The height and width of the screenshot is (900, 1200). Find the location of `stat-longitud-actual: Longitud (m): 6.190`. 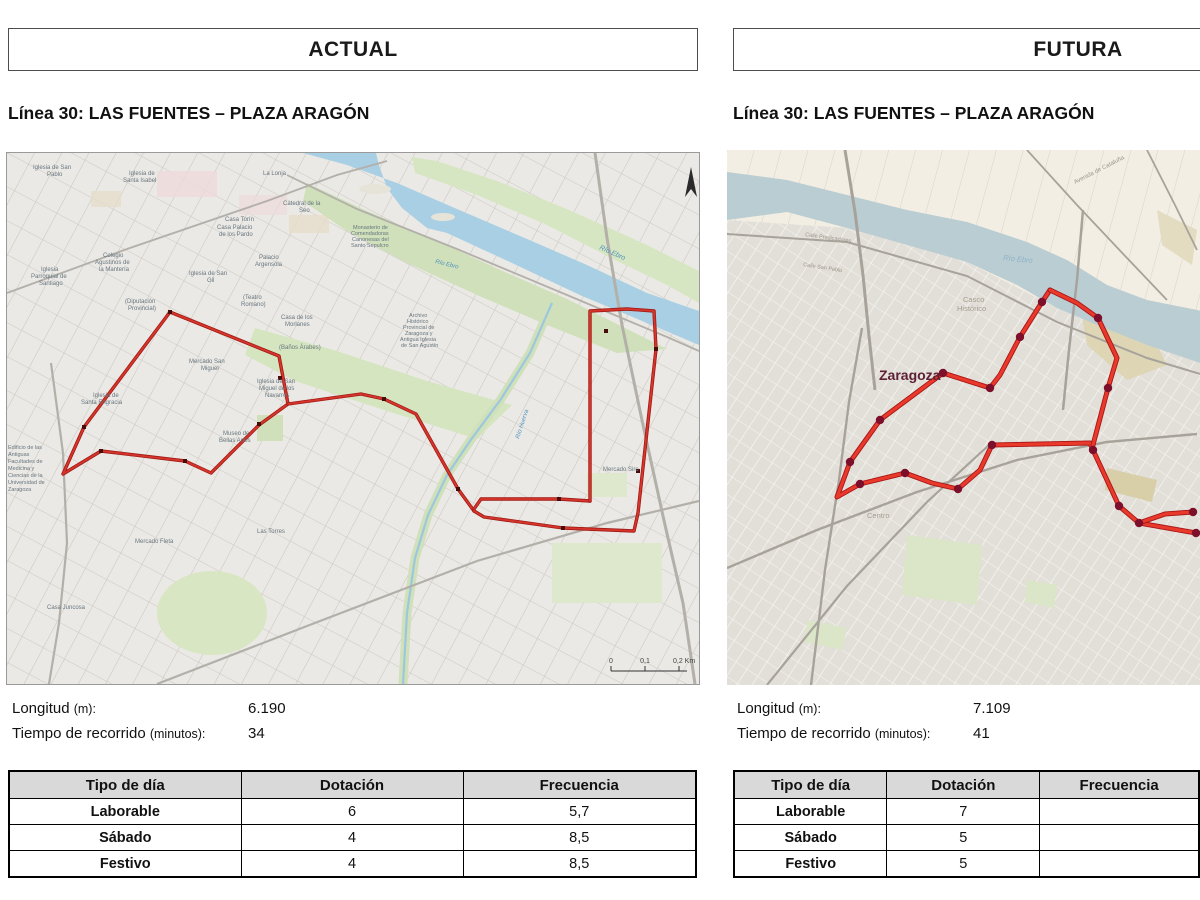

stat-longitud-actual: Longitud (m): 6.190 is located at coordinates (222, 708).